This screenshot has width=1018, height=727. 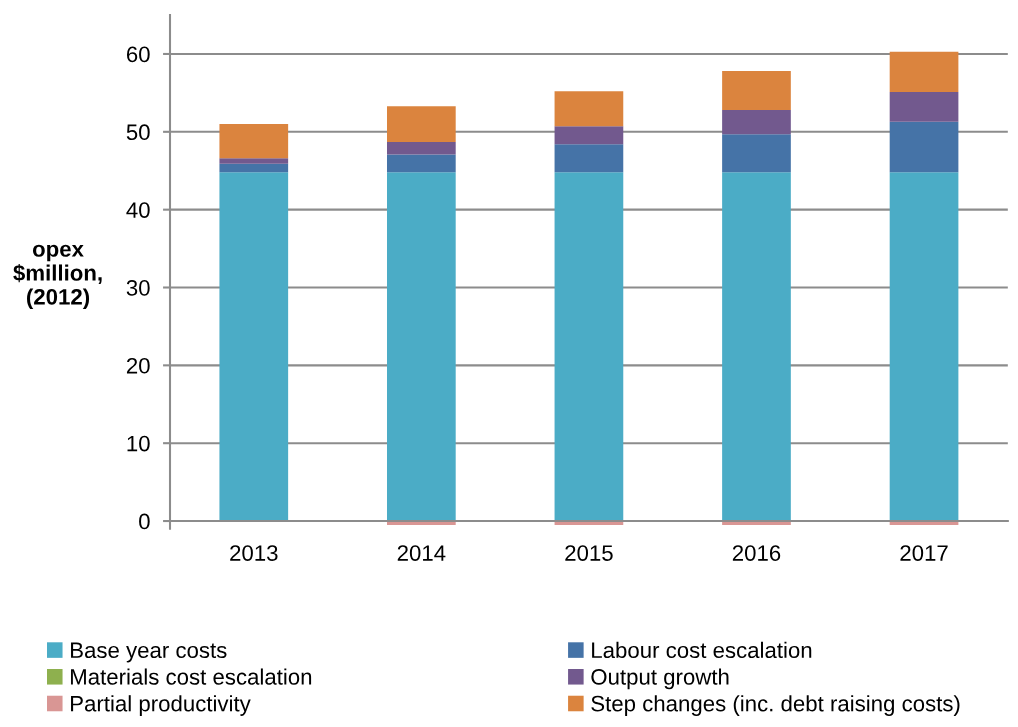 What do you see at coordinates (191, 676) in the screenshot?
I see `legend-label: Materials cost escalation` at bounding box center [191, 676].